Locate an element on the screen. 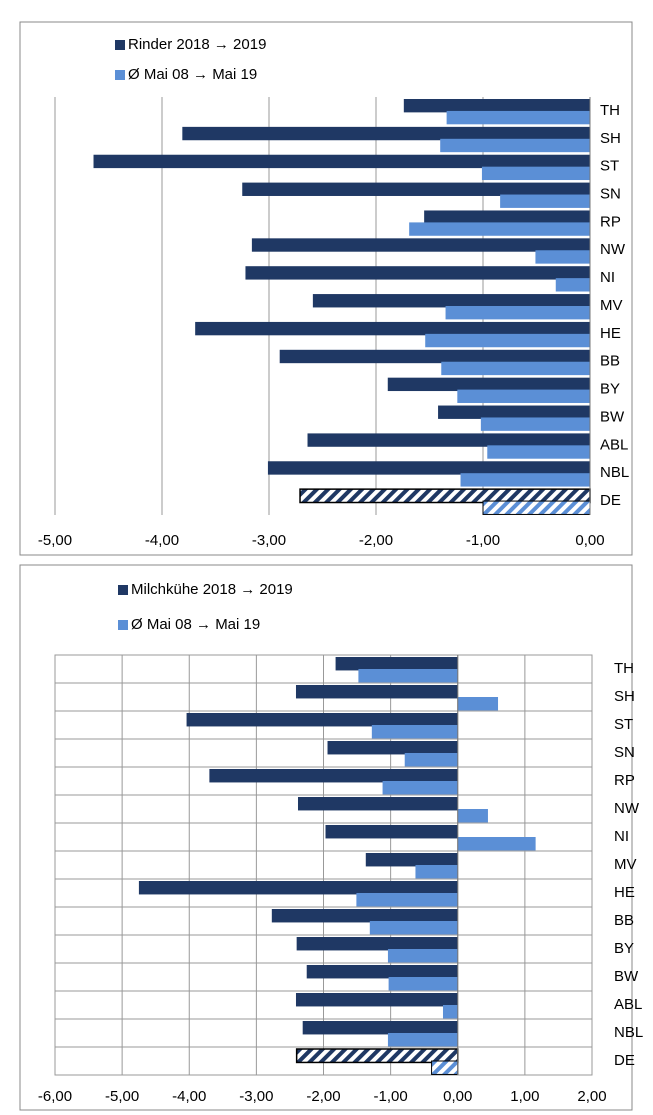  legend-label: Milchkühe 2018 → 2019 is located at coordinates (212, 589).